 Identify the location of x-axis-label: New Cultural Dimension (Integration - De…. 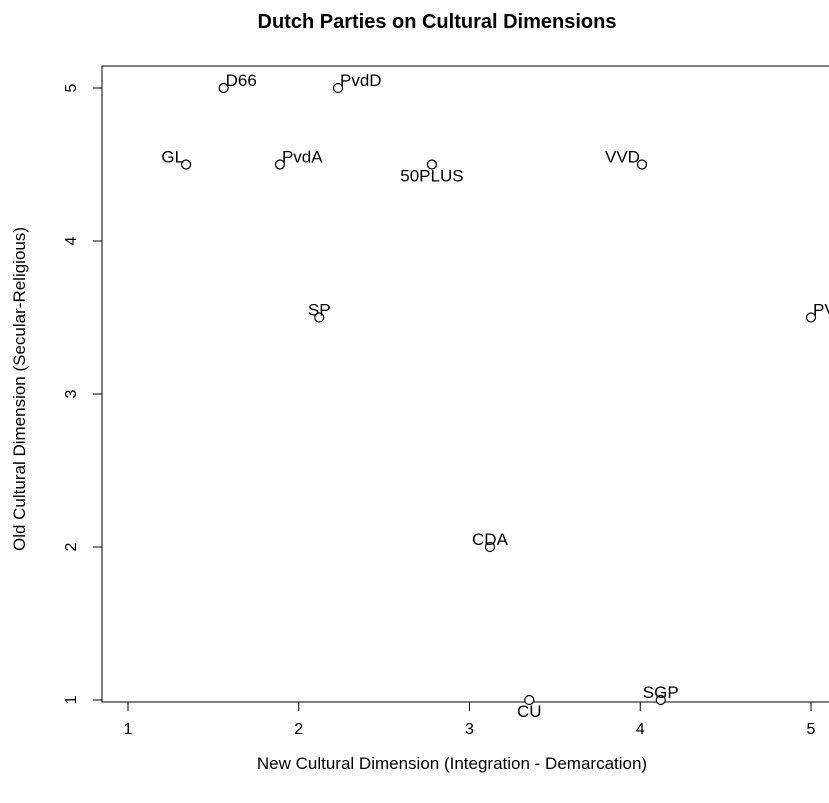
(452, 763).